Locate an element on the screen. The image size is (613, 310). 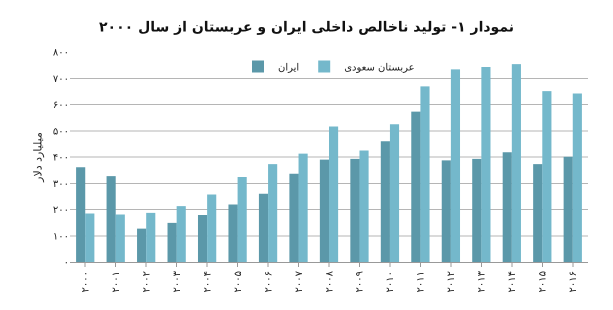
y-tick-label: ۰ is located at coordinates (66, 263).